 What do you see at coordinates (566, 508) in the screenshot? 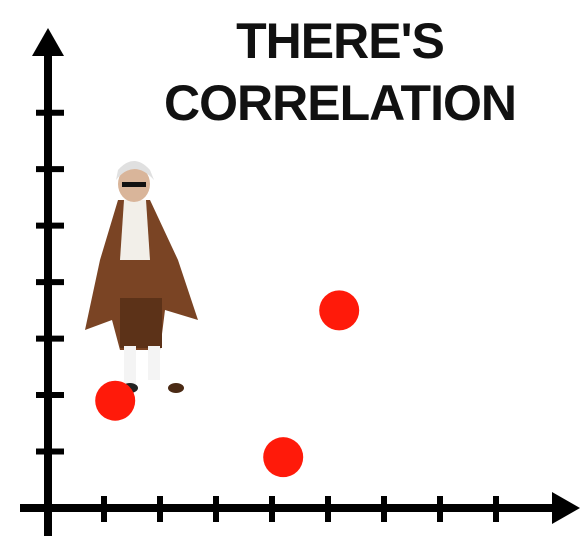
I see `x-arrow` at bounding box center [566, 508].